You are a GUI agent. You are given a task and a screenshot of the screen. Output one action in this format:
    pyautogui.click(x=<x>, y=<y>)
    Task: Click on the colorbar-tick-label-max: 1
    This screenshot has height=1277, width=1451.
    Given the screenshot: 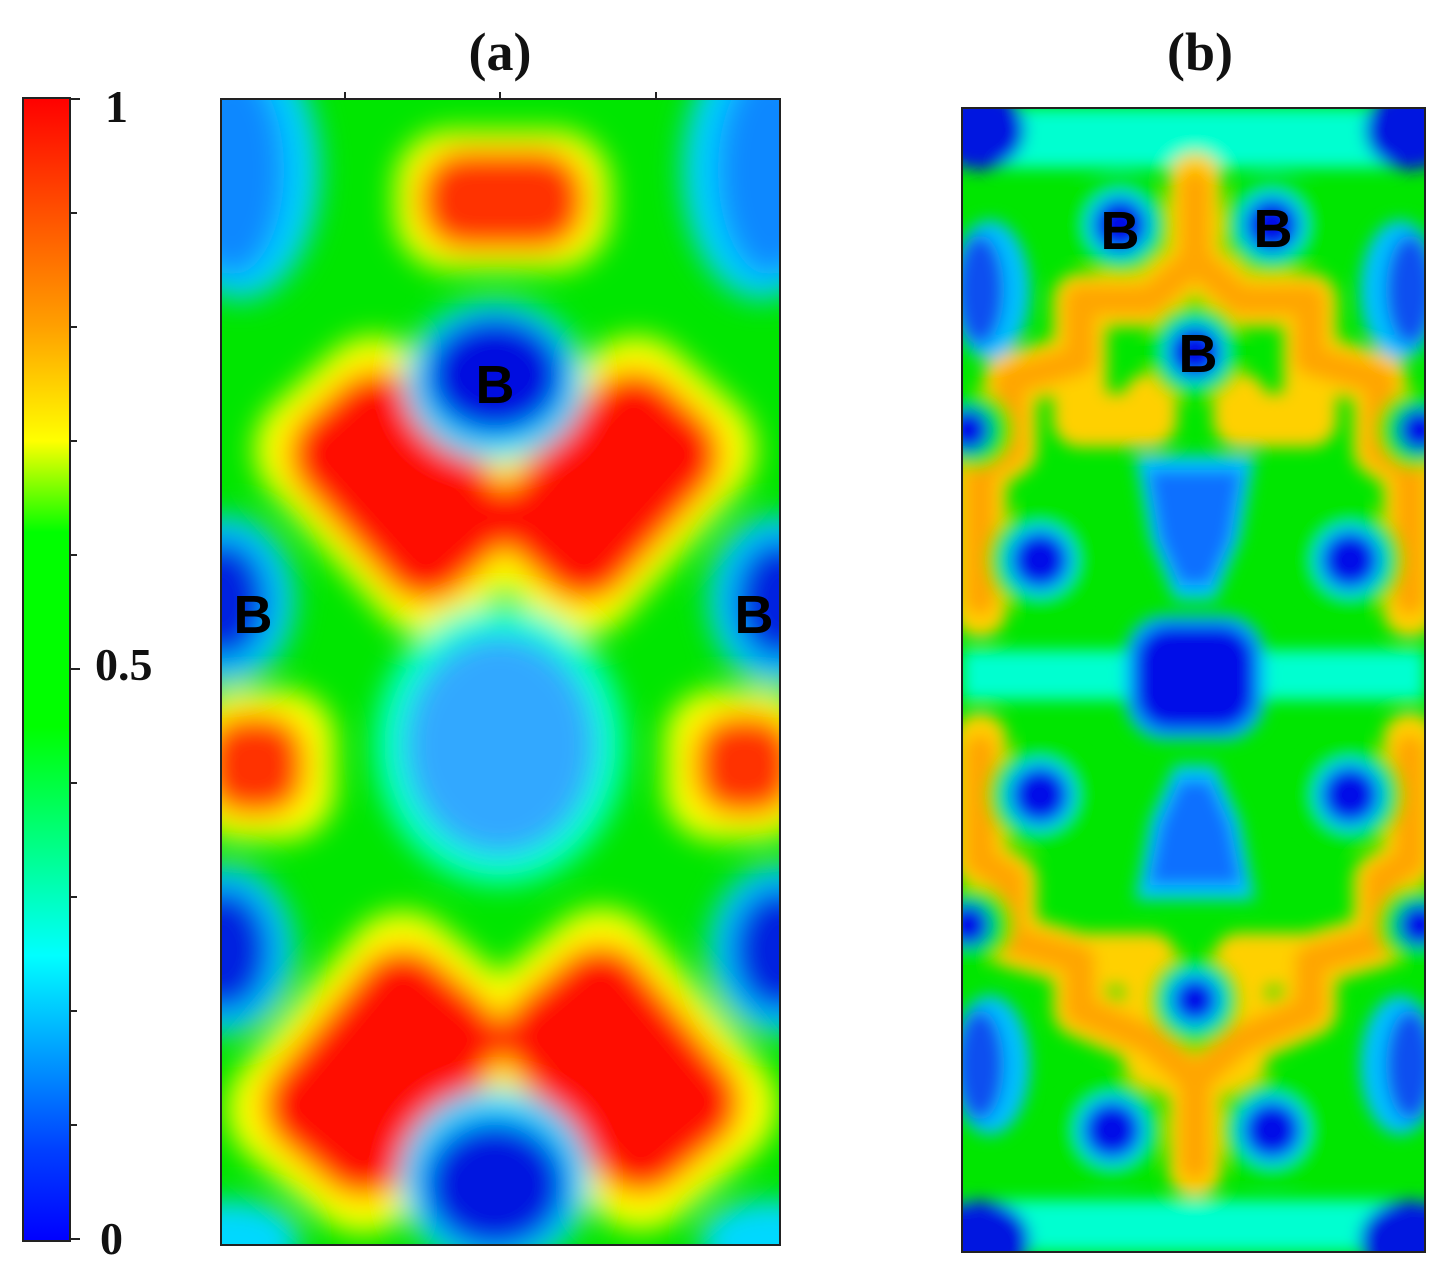 What is the action you would take?
    pyautogui.click(x=116, y=106)
    